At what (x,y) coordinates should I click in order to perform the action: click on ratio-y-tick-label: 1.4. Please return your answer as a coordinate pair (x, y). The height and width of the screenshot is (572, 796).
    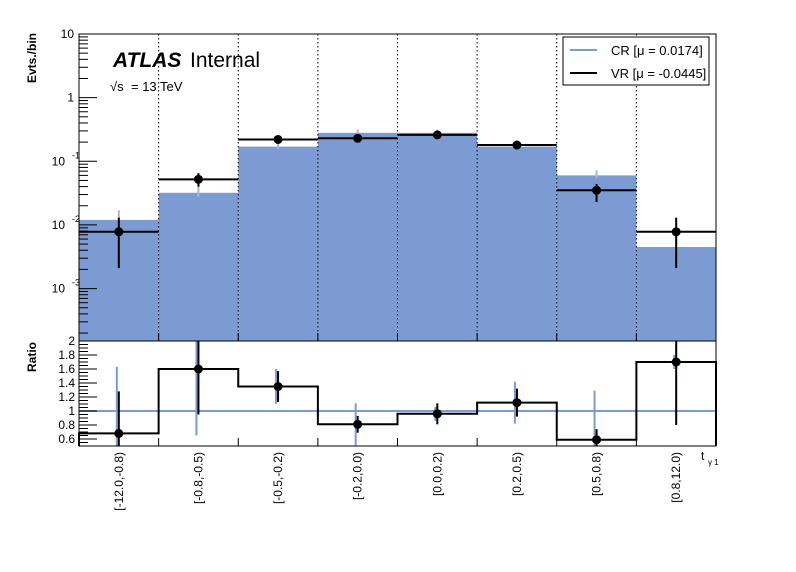
    Looking at the image, I should click on (66, 383).